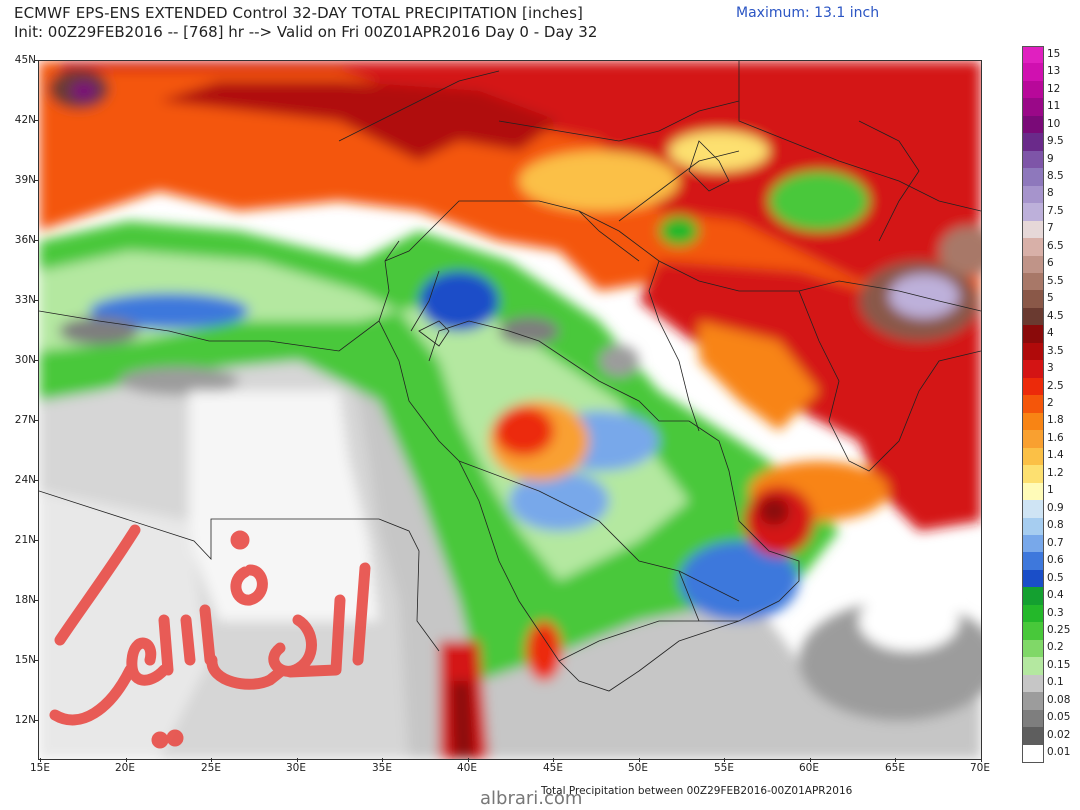  Describe the element at coordinates (808, 13) in the screenshot. I see `maximum-value: Maximum: 13.1 inch` at that location.